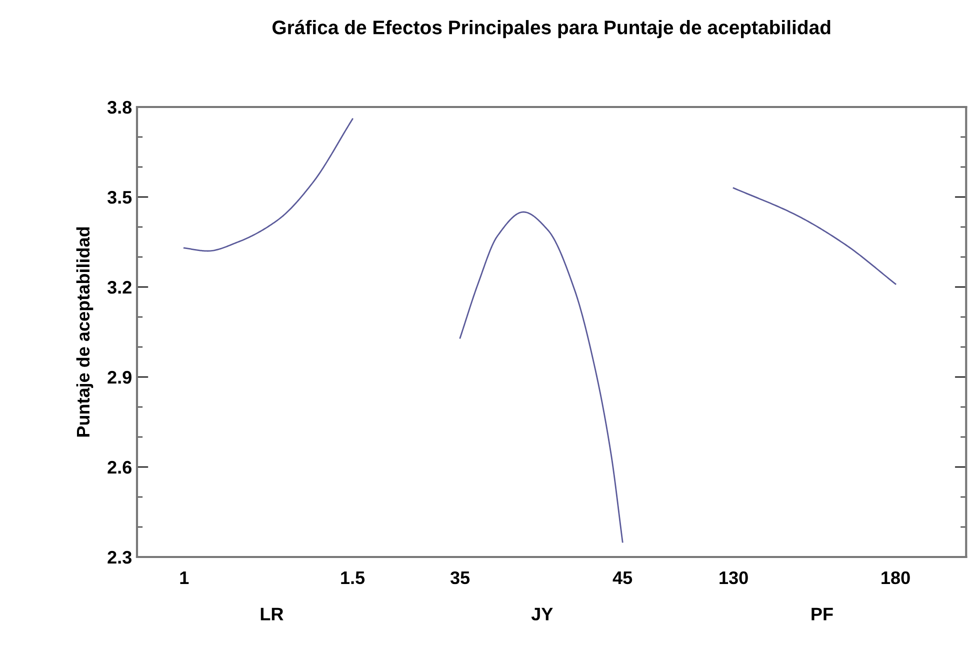 The height and width of the screenshot is (645, 971). What do you see at coordinates (85, 332) in the screenshot?
I see `y-axis-title: Puntaje de aceptabilidad` at bounding box center [85, 332].